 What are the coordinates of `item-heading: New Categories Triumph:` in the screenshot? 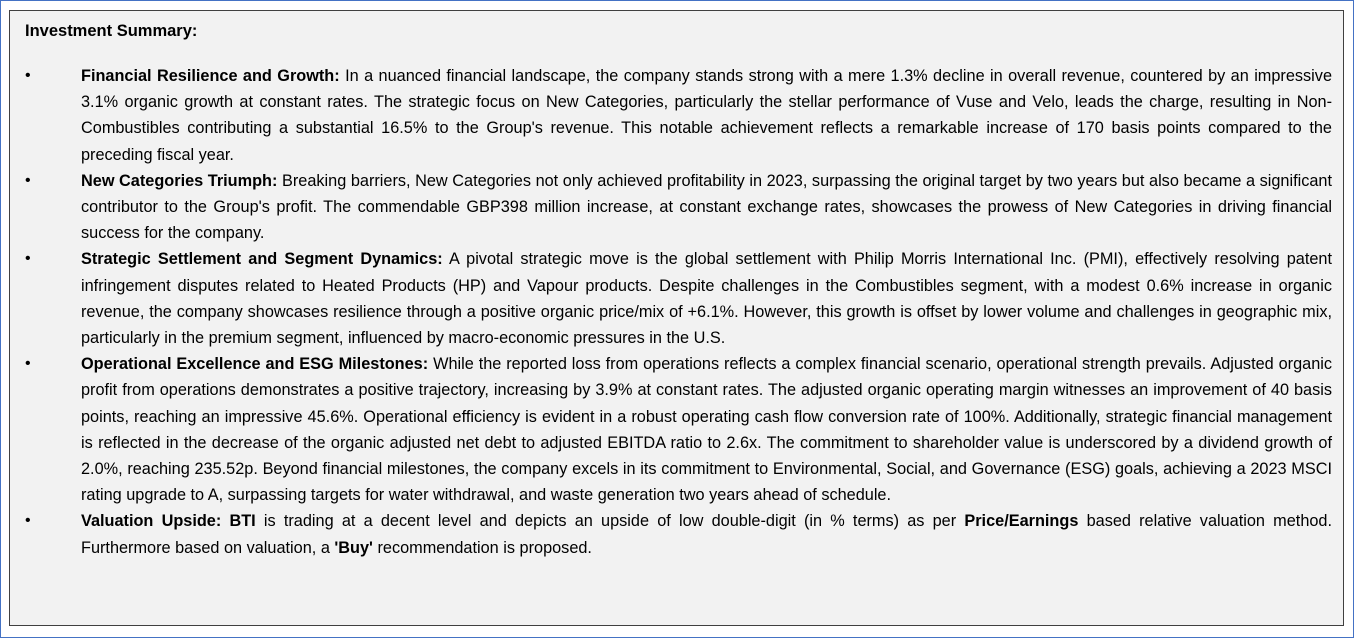 It's located at (179, 180).